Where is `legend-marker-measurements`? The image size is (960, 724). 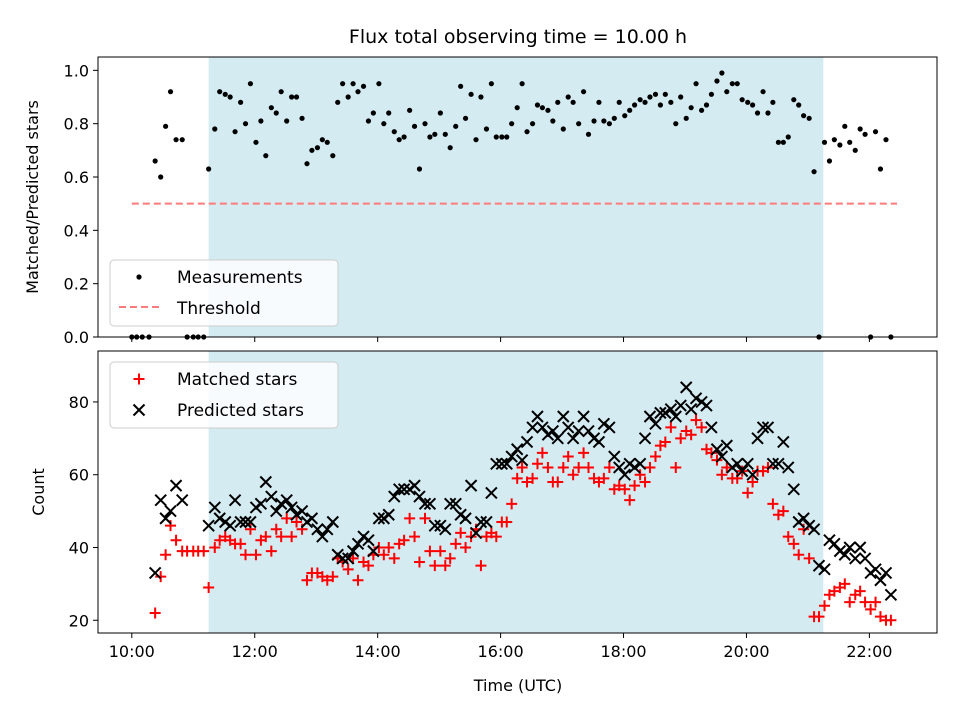 legend-marker-measurements is located at coordinates (139, 277).